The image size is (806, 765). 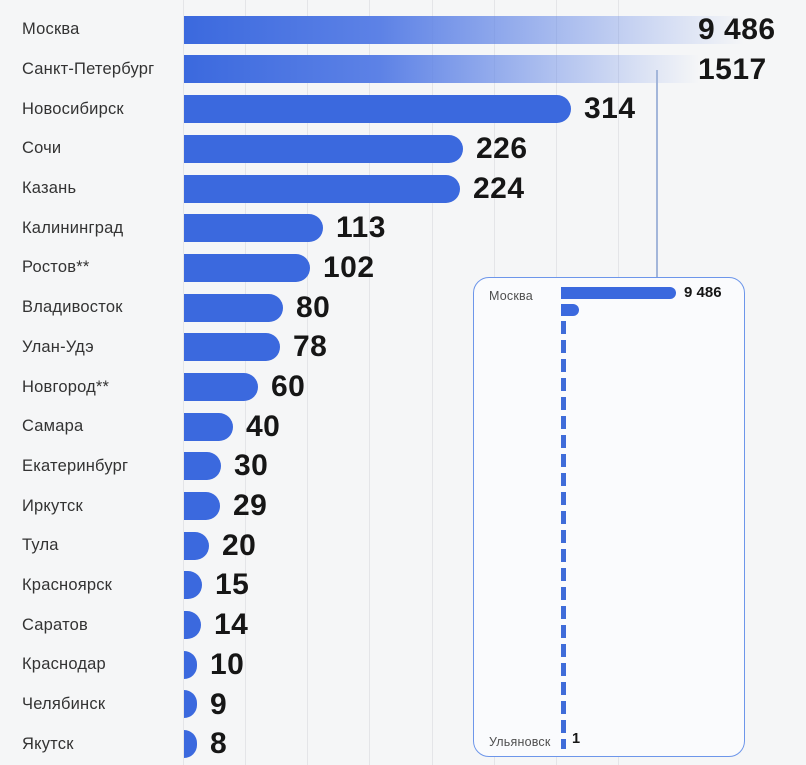 I want to click on city-label: Ростов**, so click(x=56, y=267).